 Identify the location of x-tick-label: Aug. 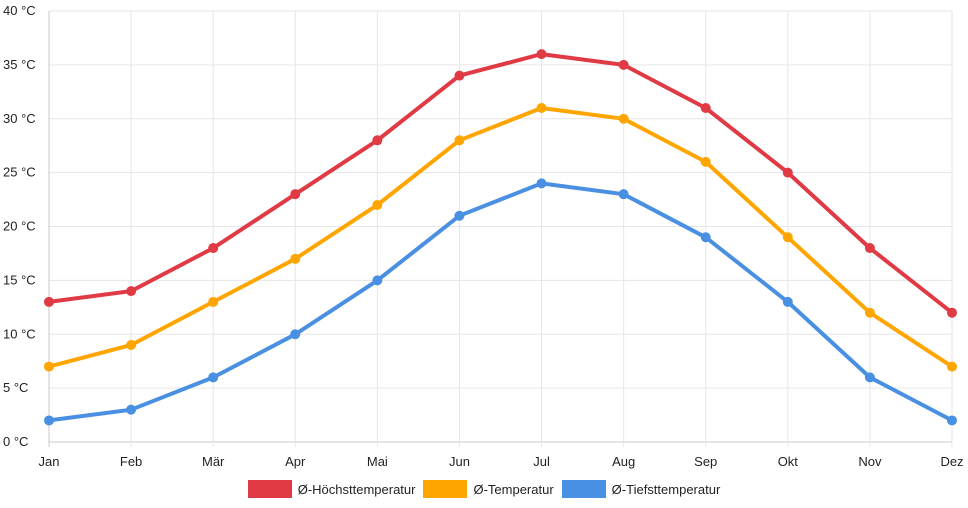
(623, 461).